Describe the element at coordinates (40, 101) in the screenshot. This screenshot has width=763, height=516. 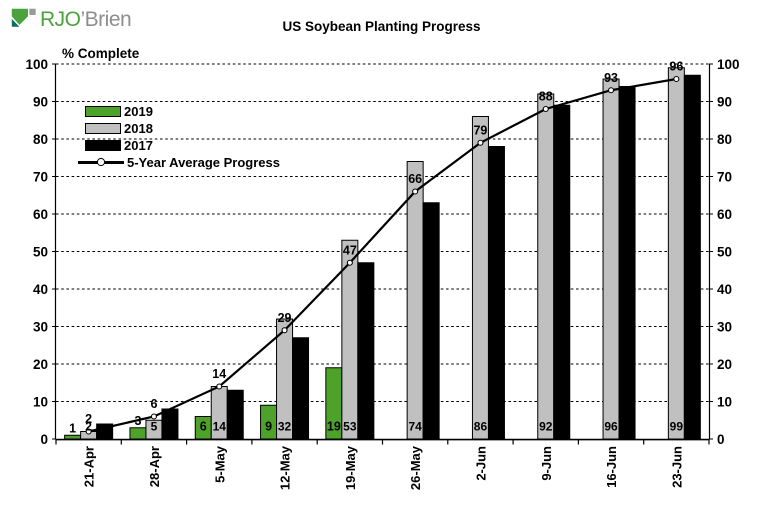
I see `y-tick-label-left: 90` at that location.